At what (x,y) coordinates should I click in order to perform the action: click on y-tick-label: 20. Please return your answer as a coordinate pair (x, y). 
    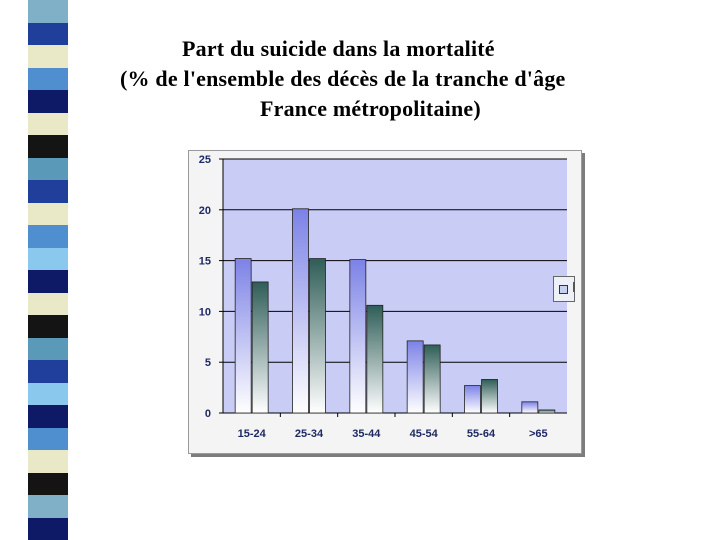
    Looking at the image, I should click on (205, 211).